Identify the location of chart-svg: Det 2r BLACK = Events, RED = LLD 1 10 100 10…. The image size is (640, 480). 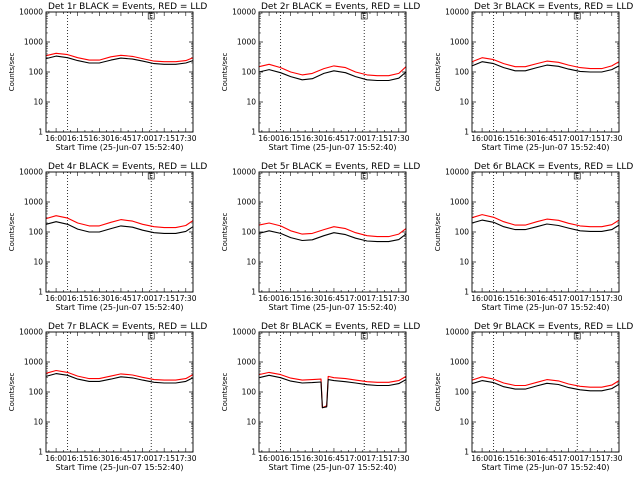
(320, 77).